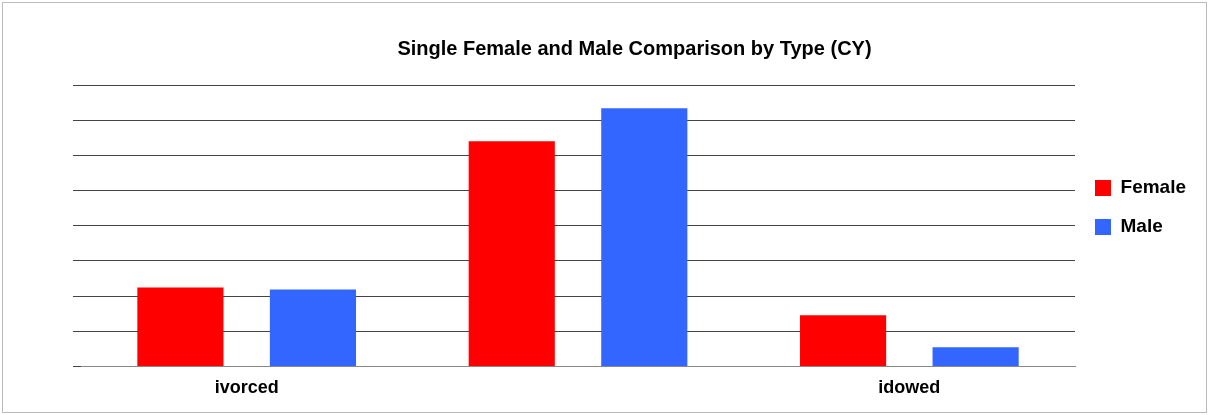 Image resolution: width=1209 pixels, height=415 pixels. Describe the element at coordinates (1153, 187) in the screenshot. I see `legend-label: Female` at that location.